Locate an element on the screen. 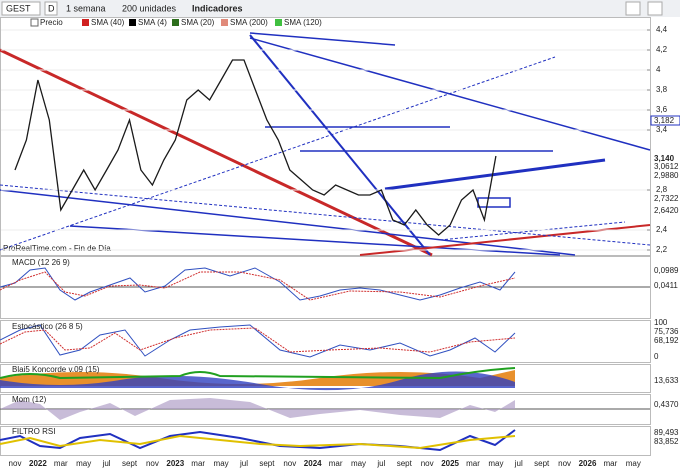  period: 1 semana is located at coordinates (86, 8).